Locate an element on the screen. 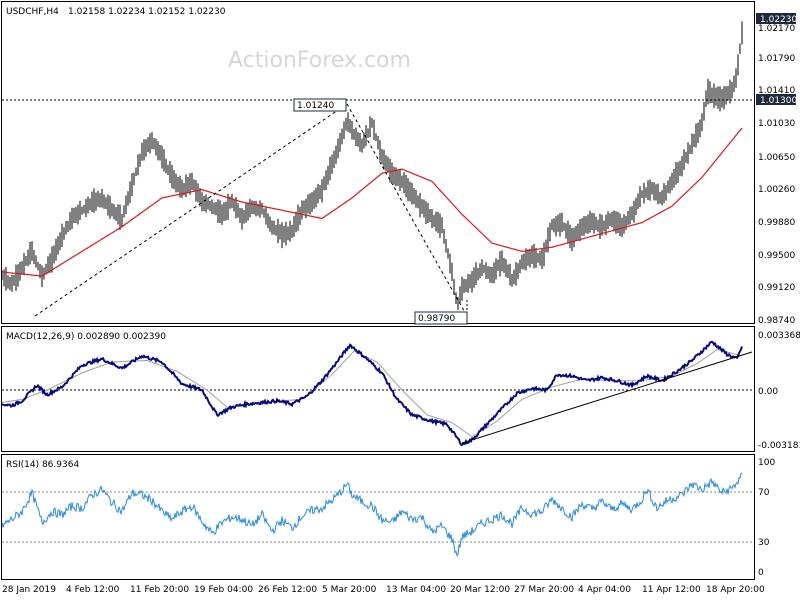 The width and height of the screenshot is (800, 600). level-price-badge: 1.01300 is located at coordinates (776, 100).